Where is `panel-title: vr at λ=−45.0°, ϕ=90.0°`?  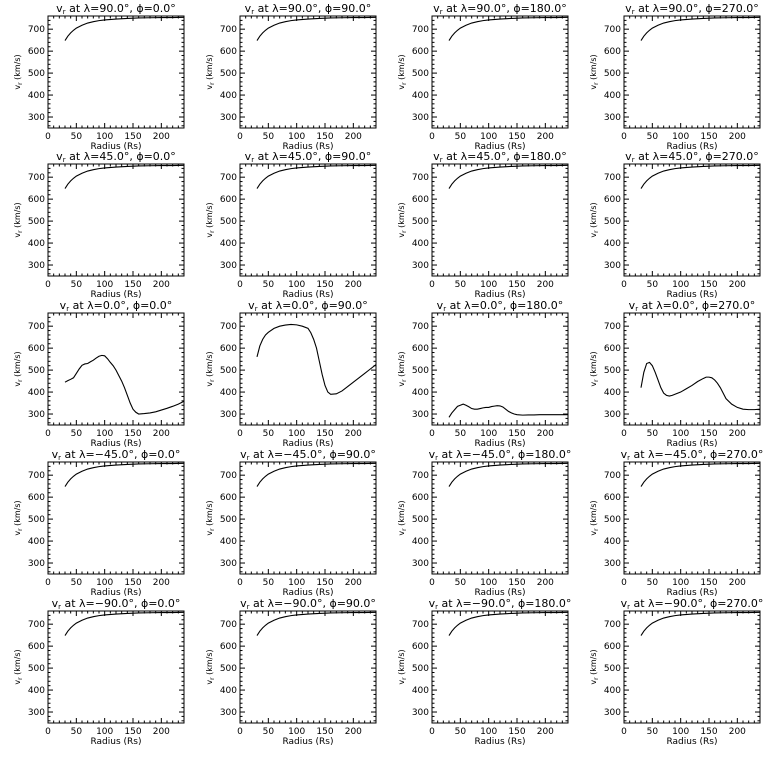
panel-title: vr at λ=−45.0°, ϕ=90.0° is located at coordinates (308, 455).